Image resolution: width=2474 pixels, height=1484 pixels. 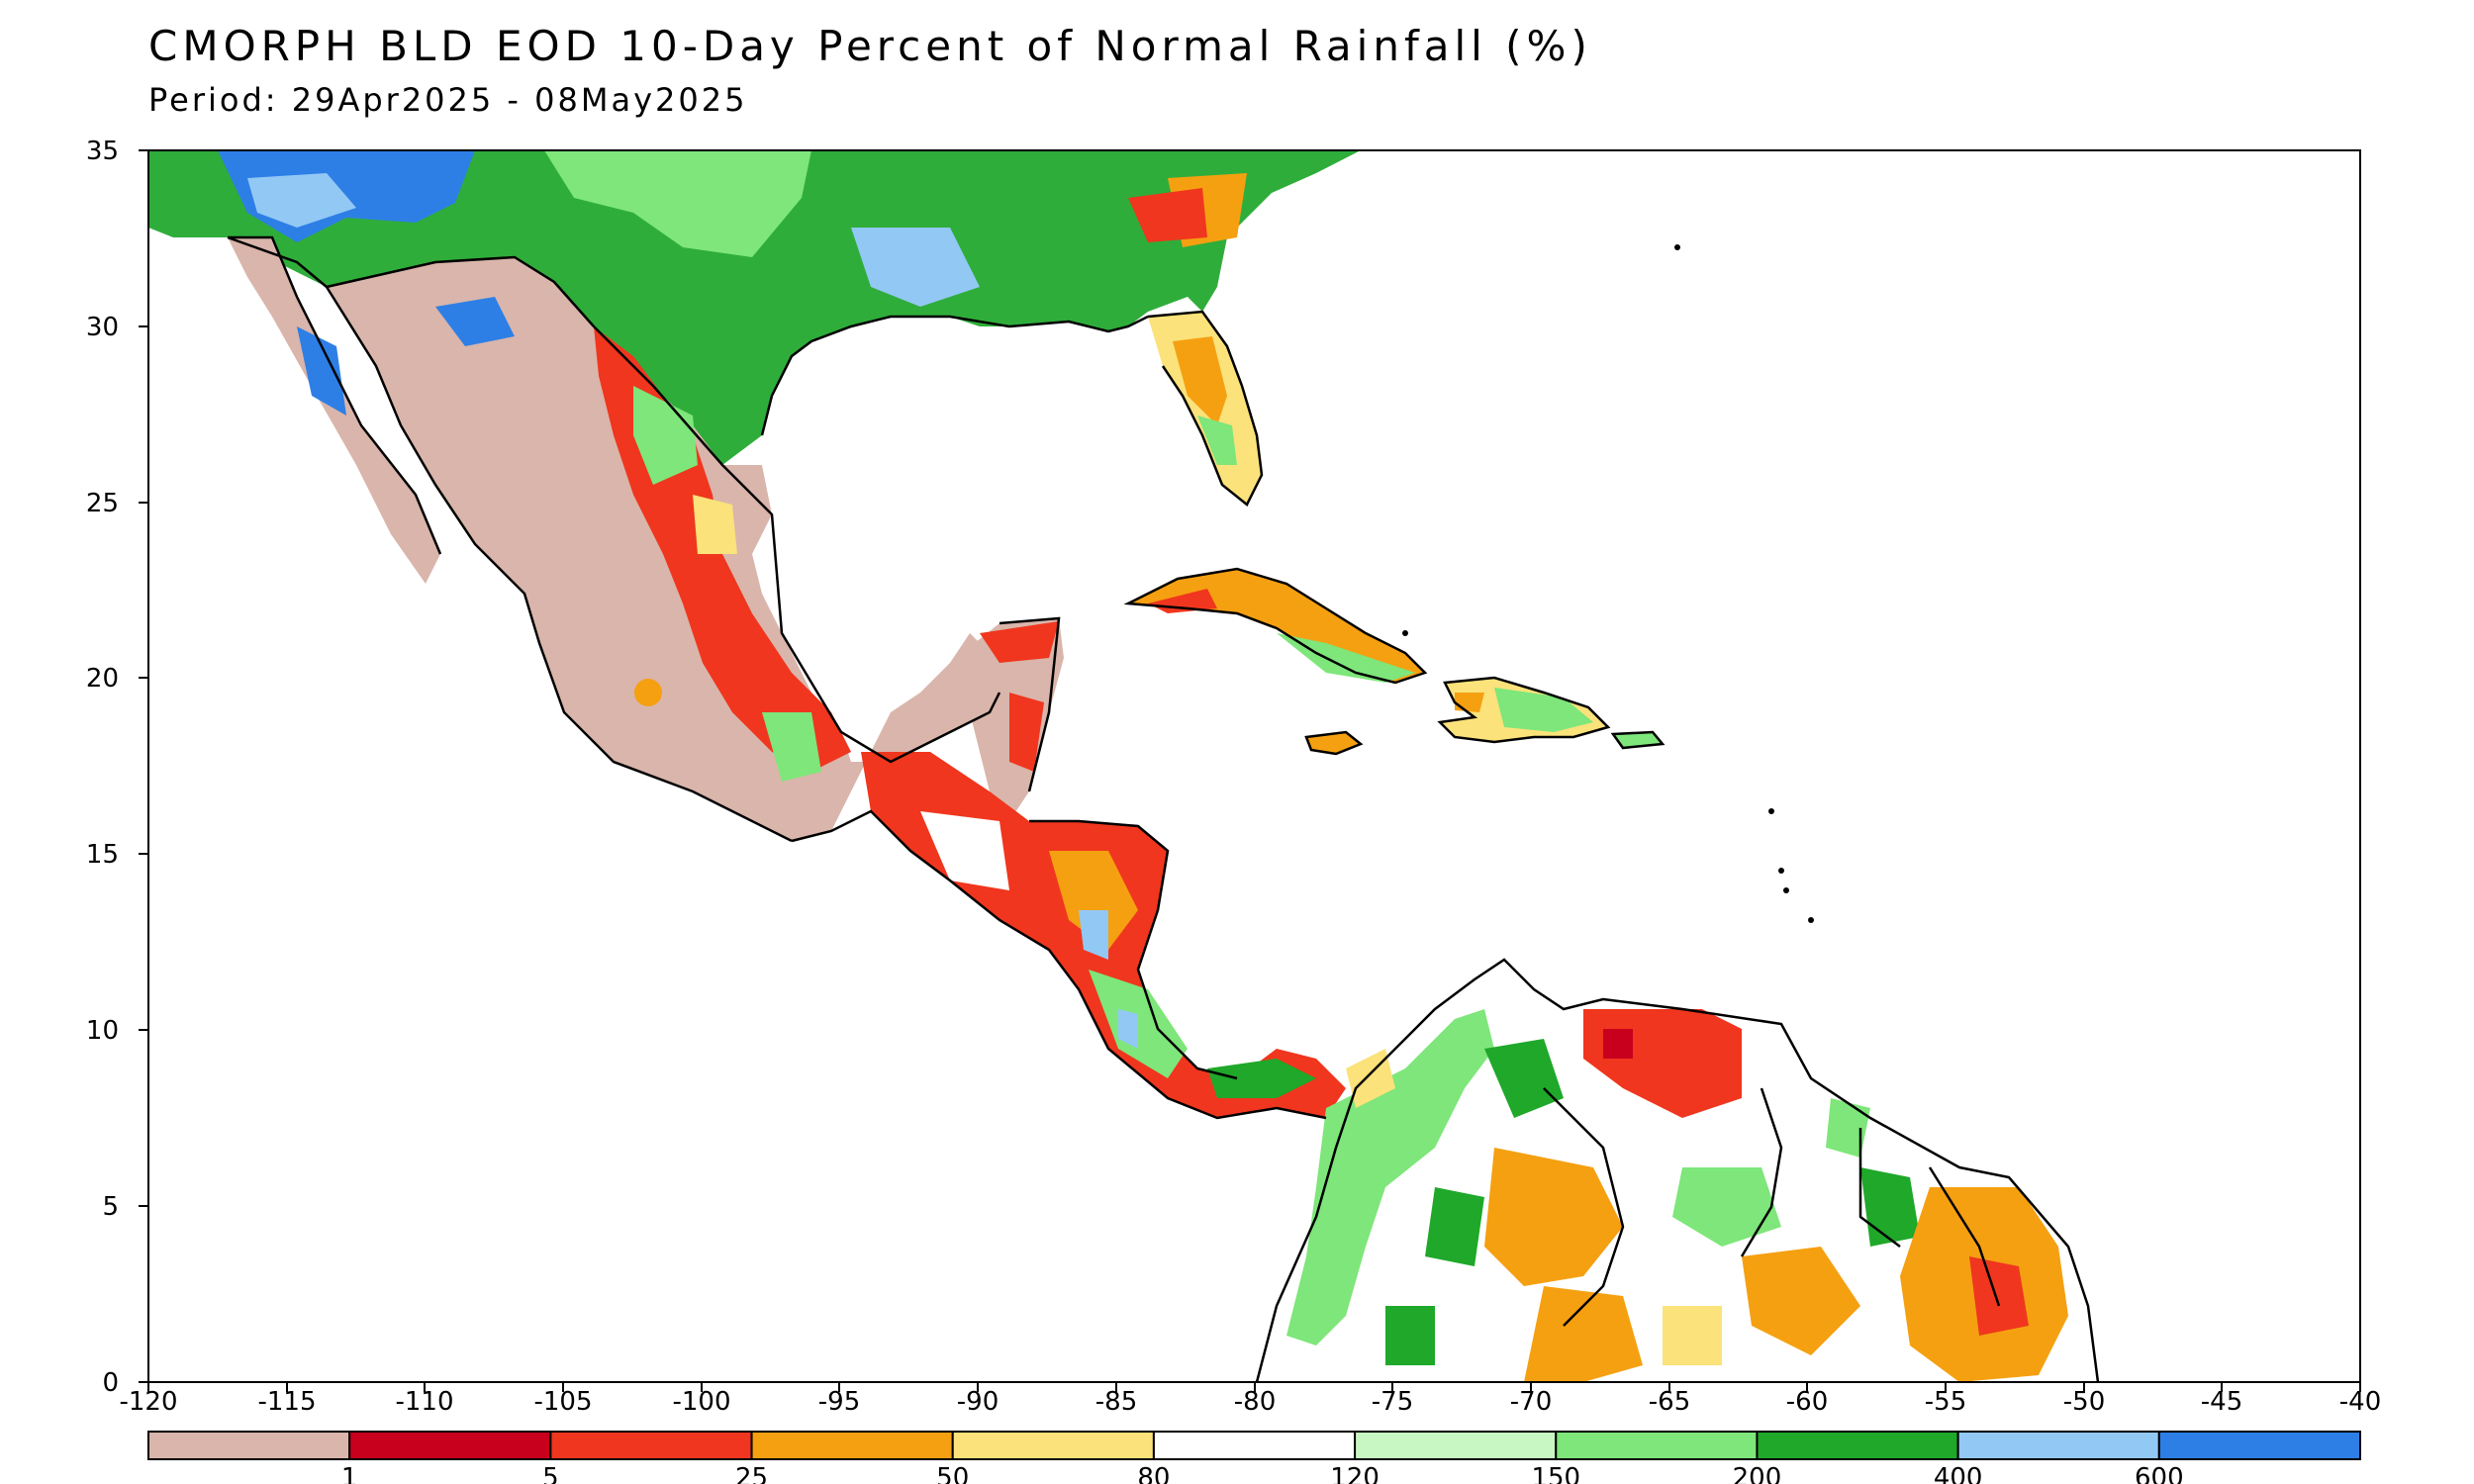 I want to click on lon-tick-label: -105, so click(x=563, y=1402).